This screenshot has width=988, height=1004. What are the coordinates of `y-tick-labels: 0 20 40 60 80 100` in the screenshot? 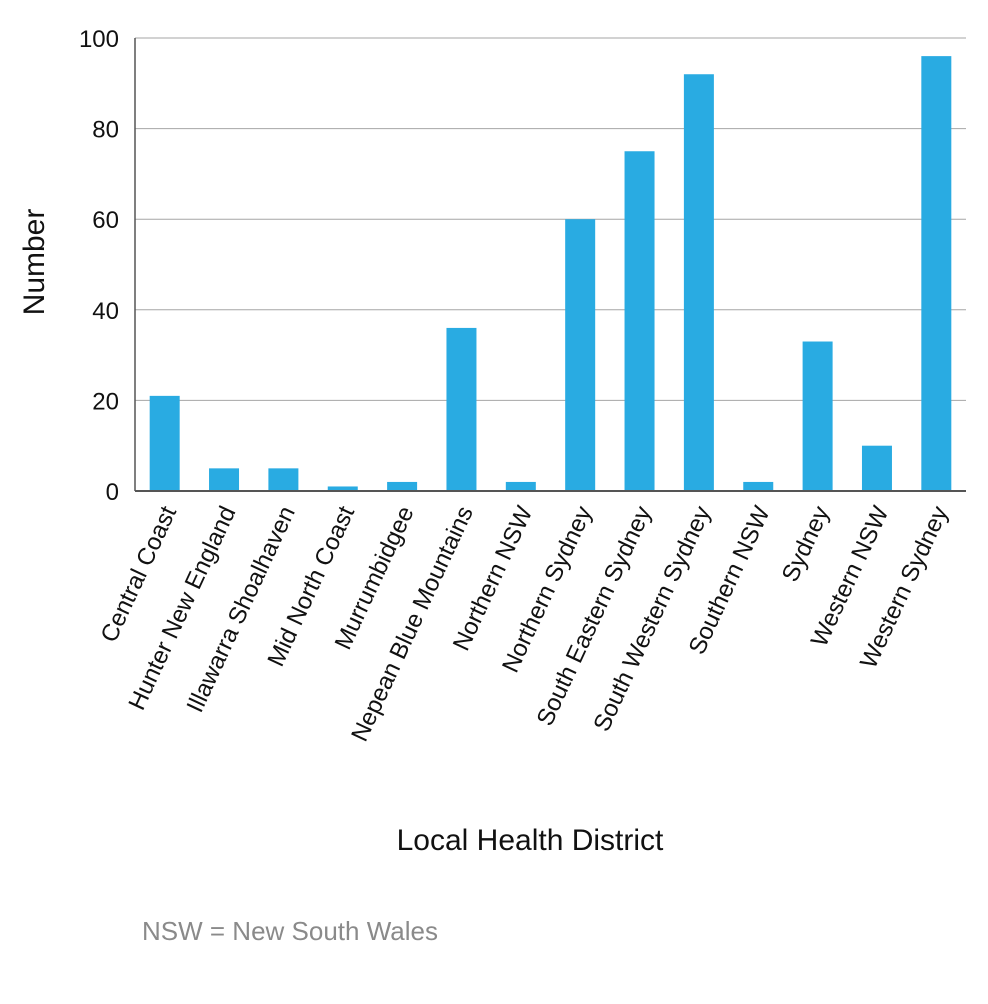 It's located at (99, 266).